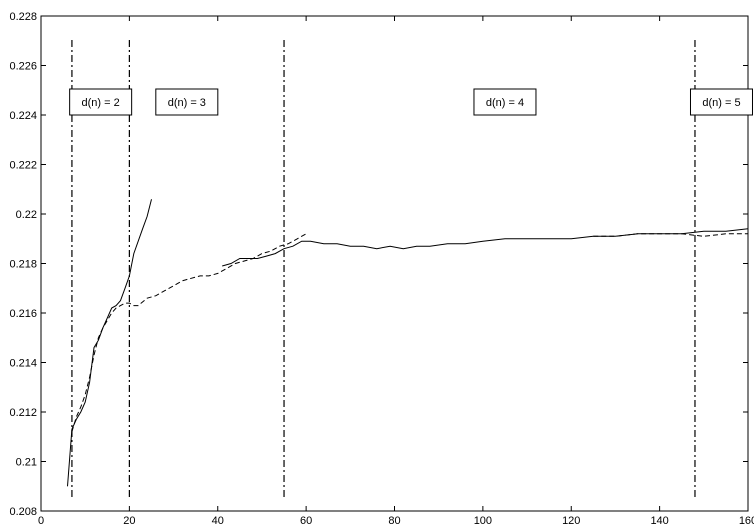  I want to click on y-tick-label: 0.226, so click(23, 67).